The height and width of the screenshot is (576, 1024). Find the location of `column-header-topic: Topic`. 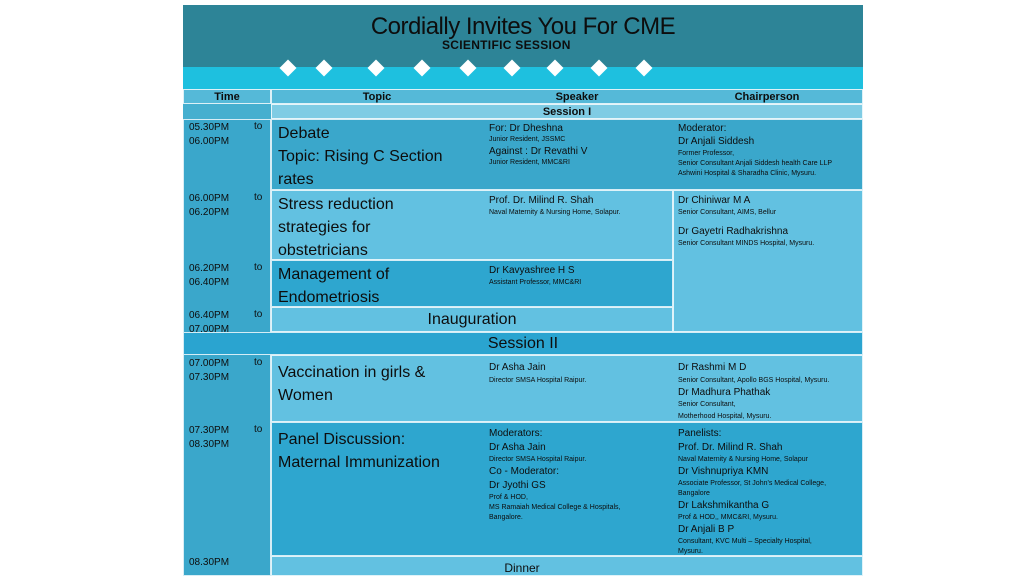

column-header-topic: Topic is located at coordinates (377, 97).